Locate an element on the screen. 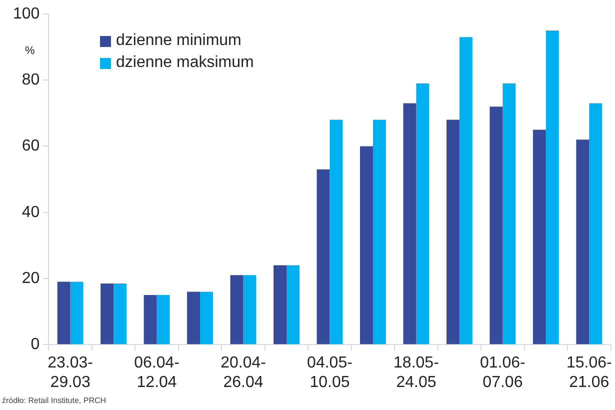 This screenshot has height=410, width=615. y-tick-label: 80 is located at coordinates (31, 80).